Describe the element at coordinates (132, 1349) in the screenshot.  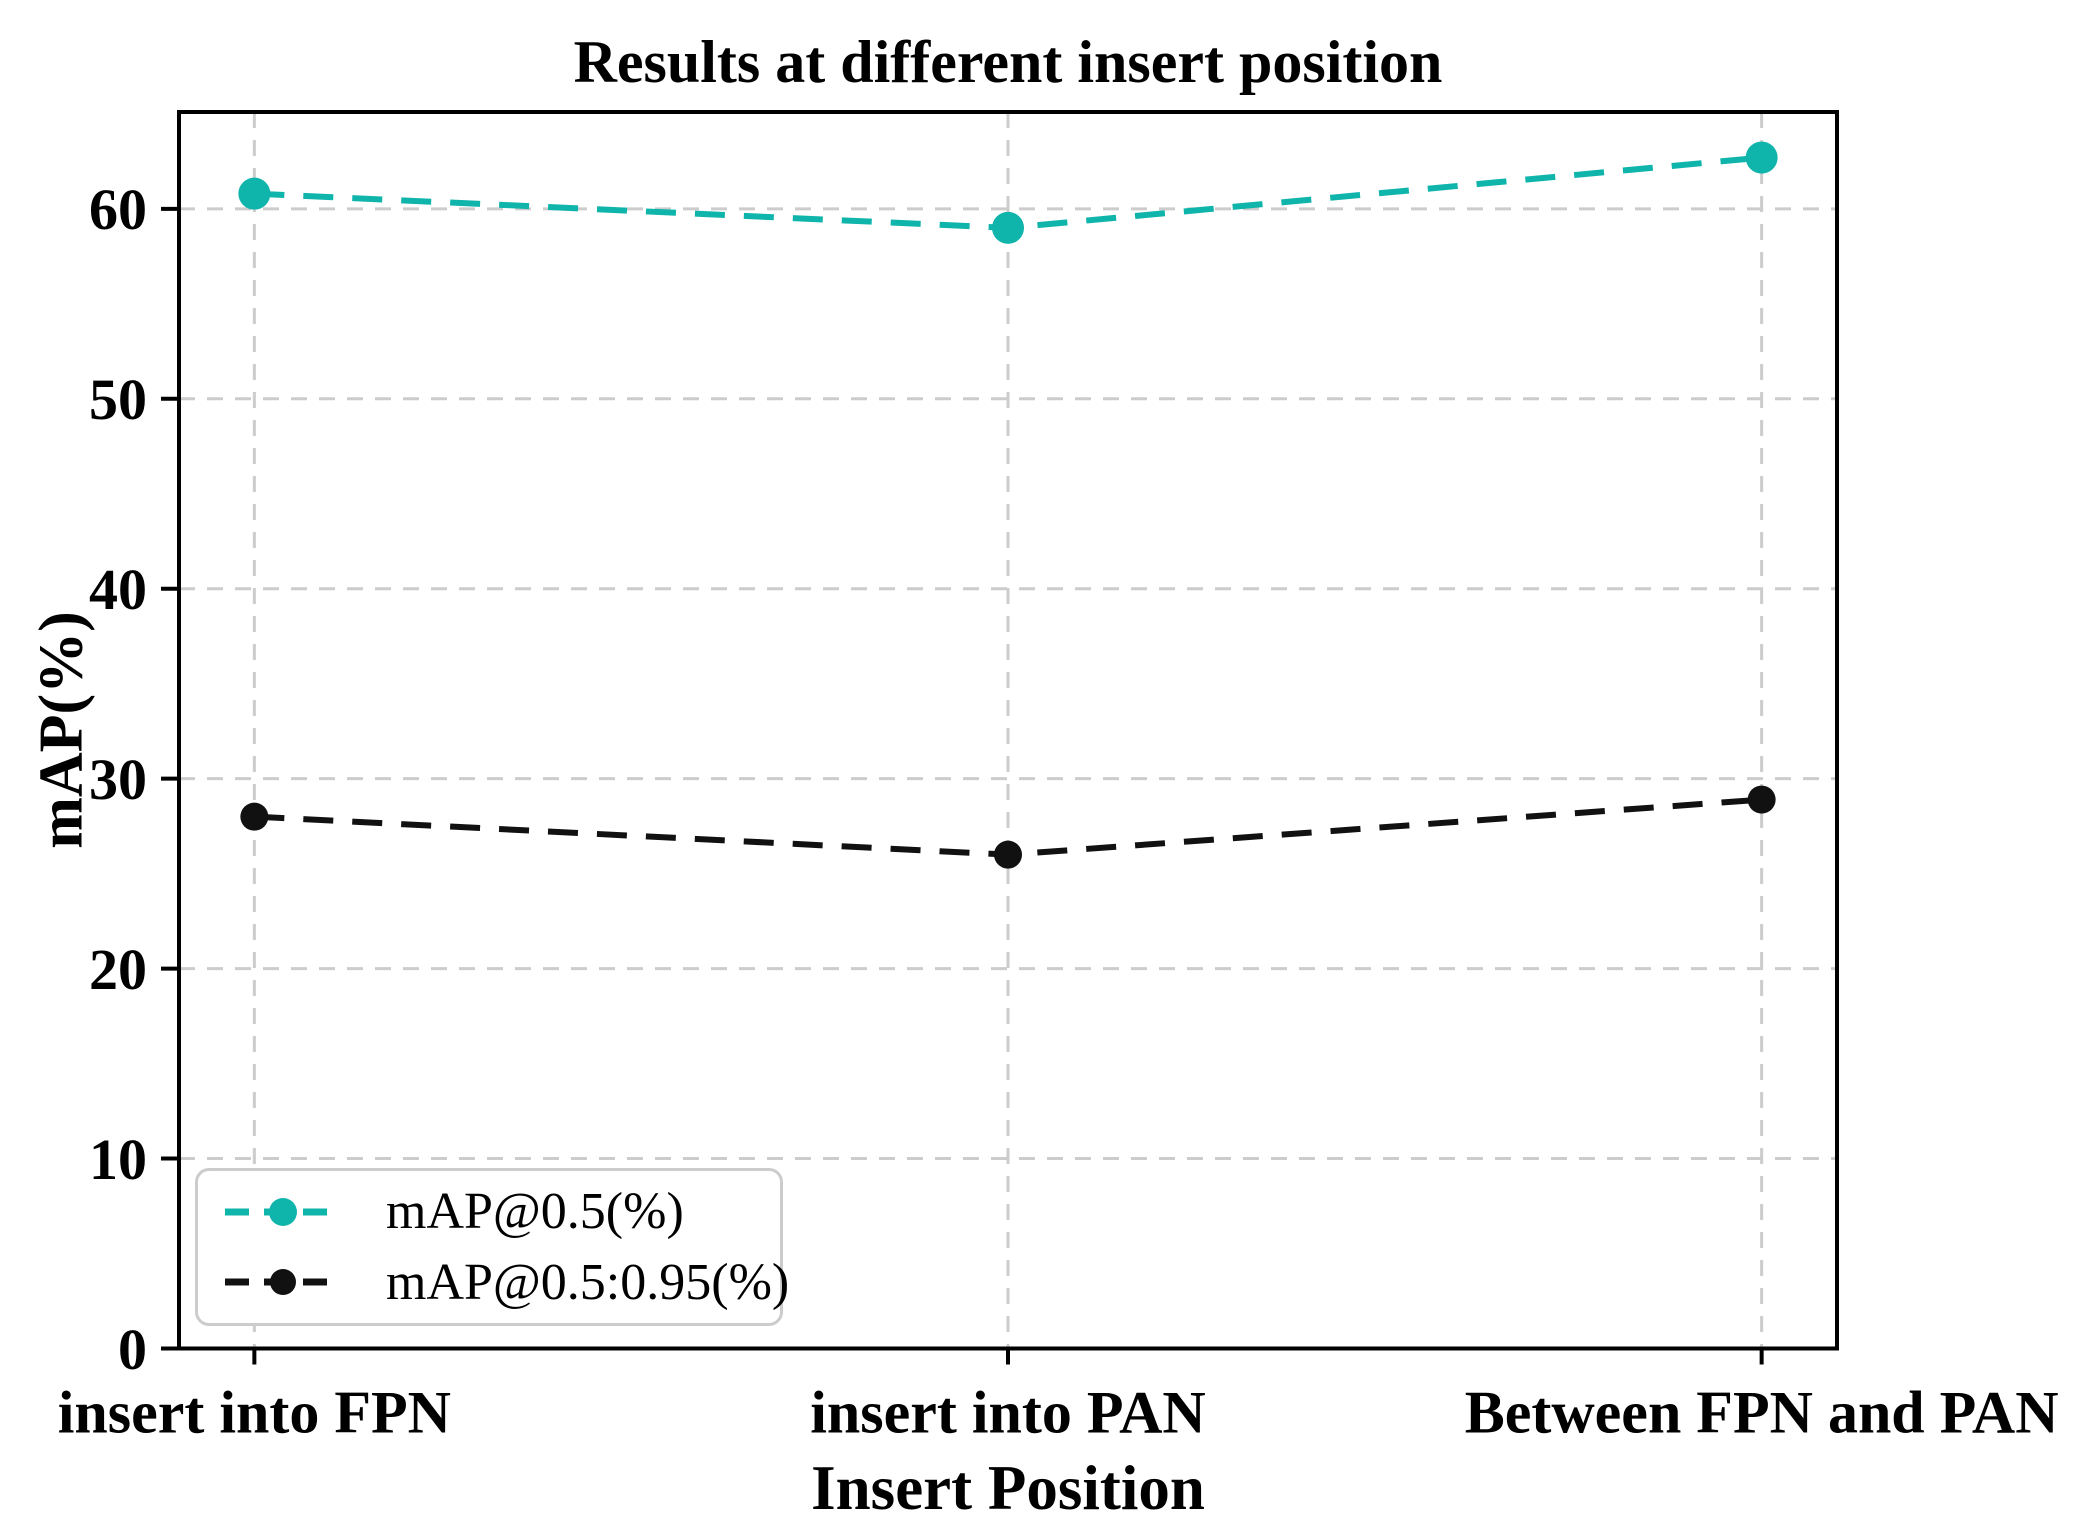
I see `y-tick-label: 0` at that location.